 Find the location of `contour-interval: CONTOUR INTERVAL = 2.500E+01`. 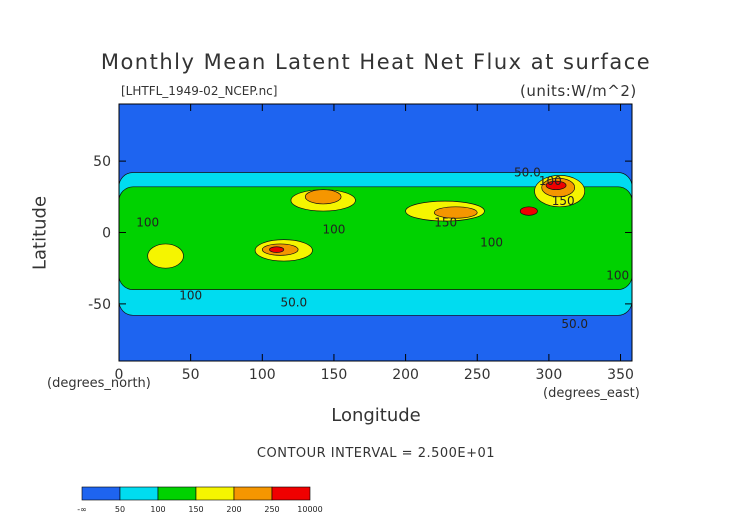

contour-interval: CONTOUR INTERVAL = 2.500E+01 is located at coordinates (376, 453).